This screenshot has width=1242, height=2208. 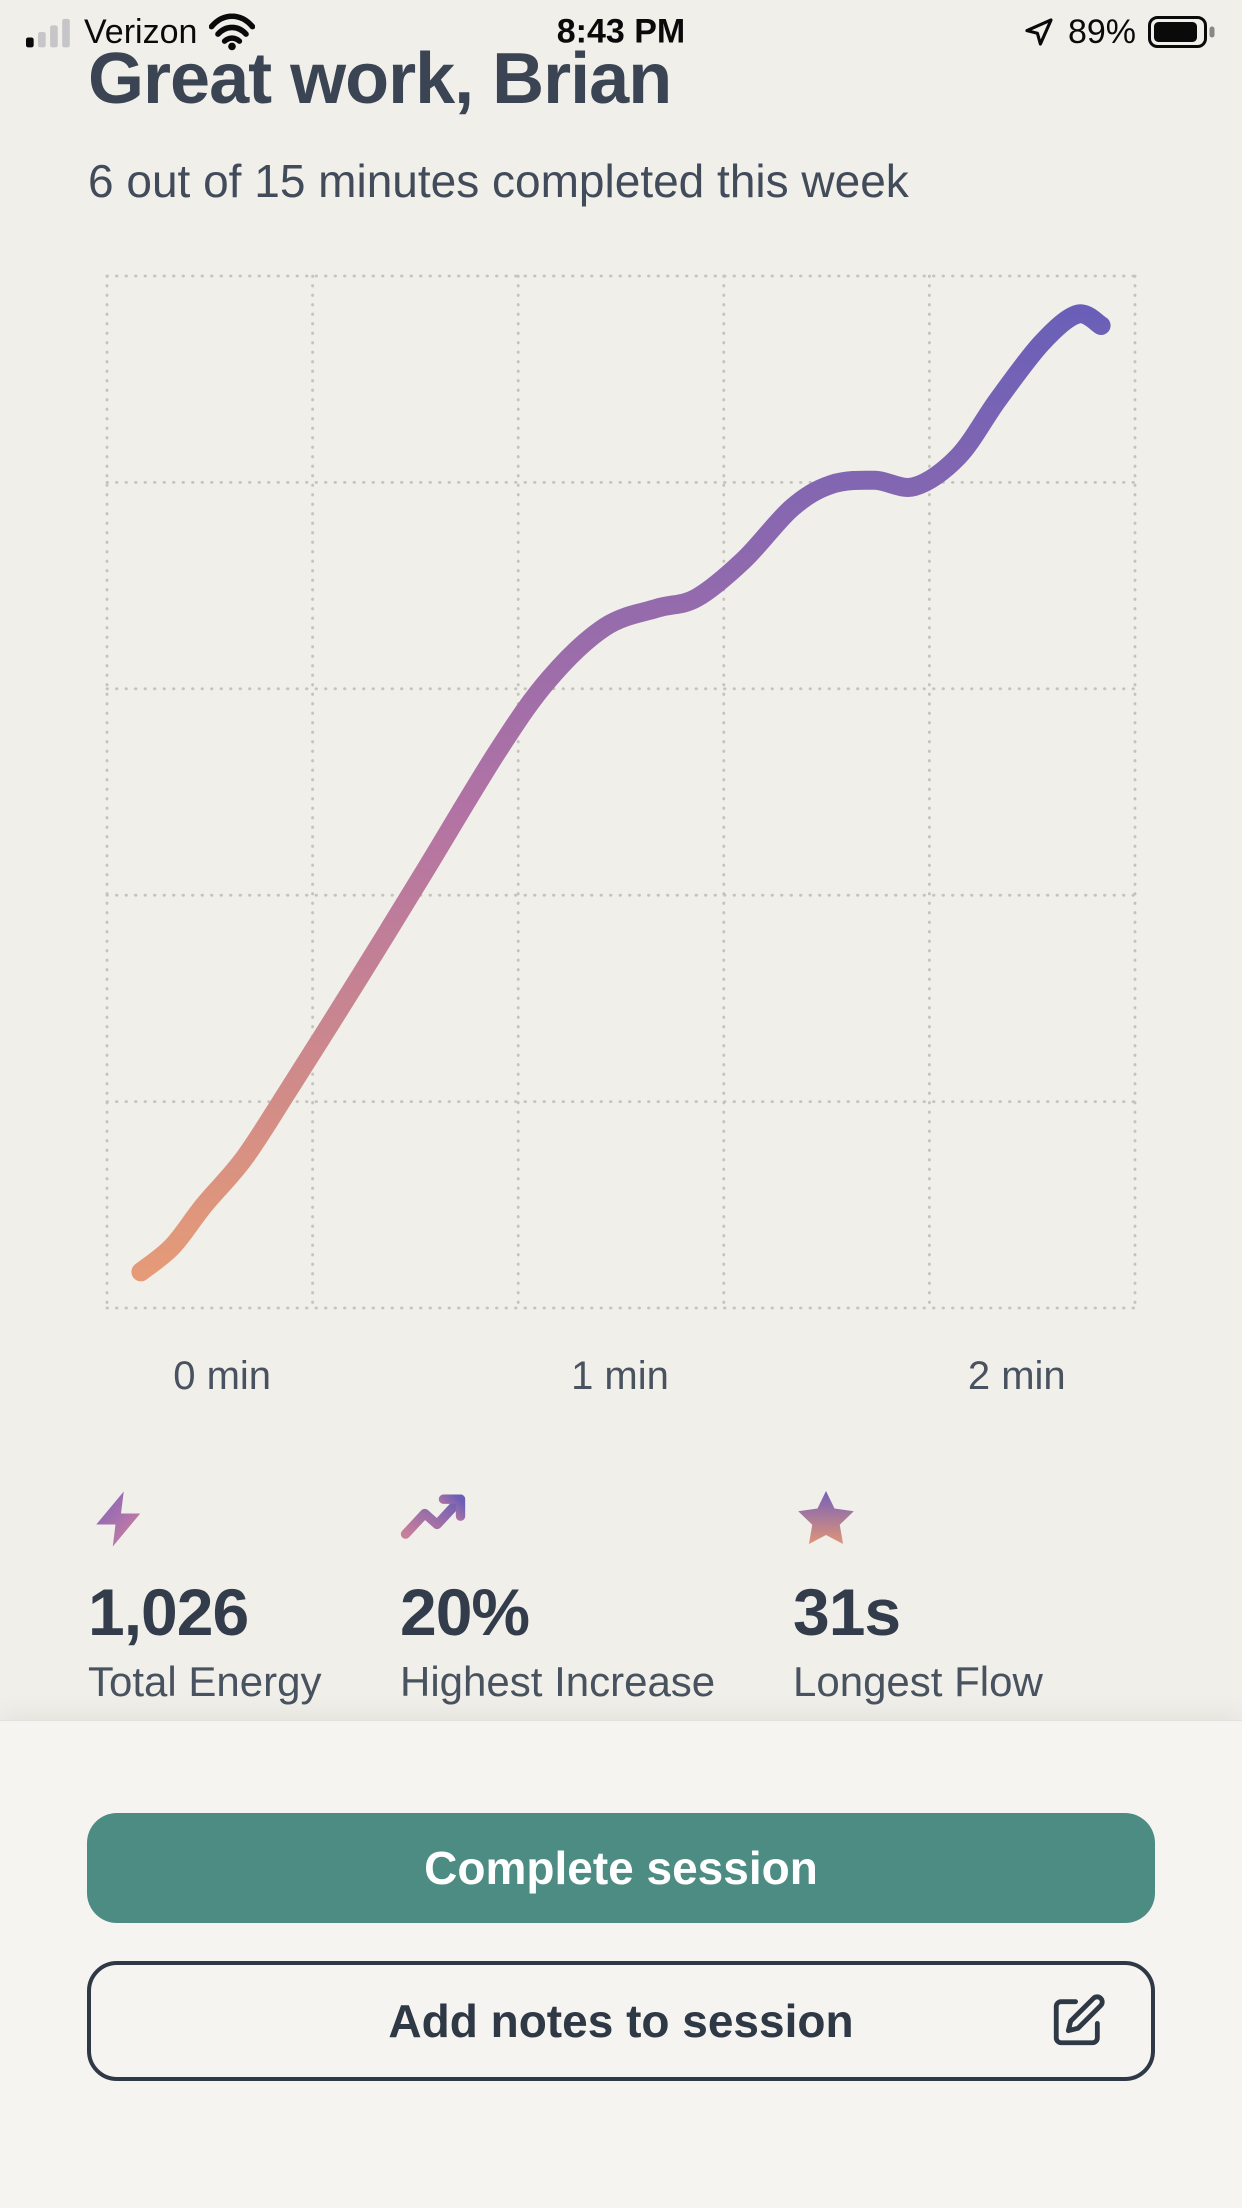 I want to click on add-notes-button: Add notes to session, so click(x=621, y=2021).